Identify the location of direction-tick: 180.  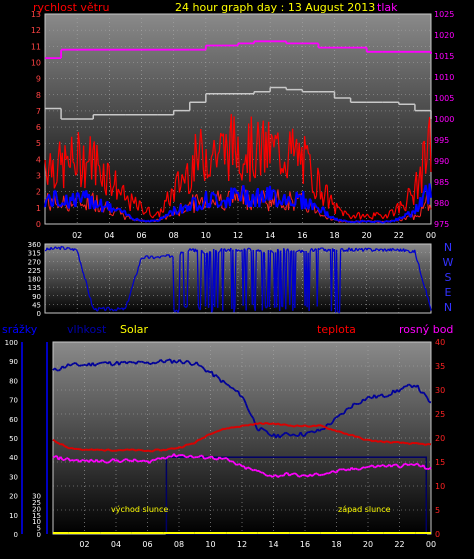
(34, 280).